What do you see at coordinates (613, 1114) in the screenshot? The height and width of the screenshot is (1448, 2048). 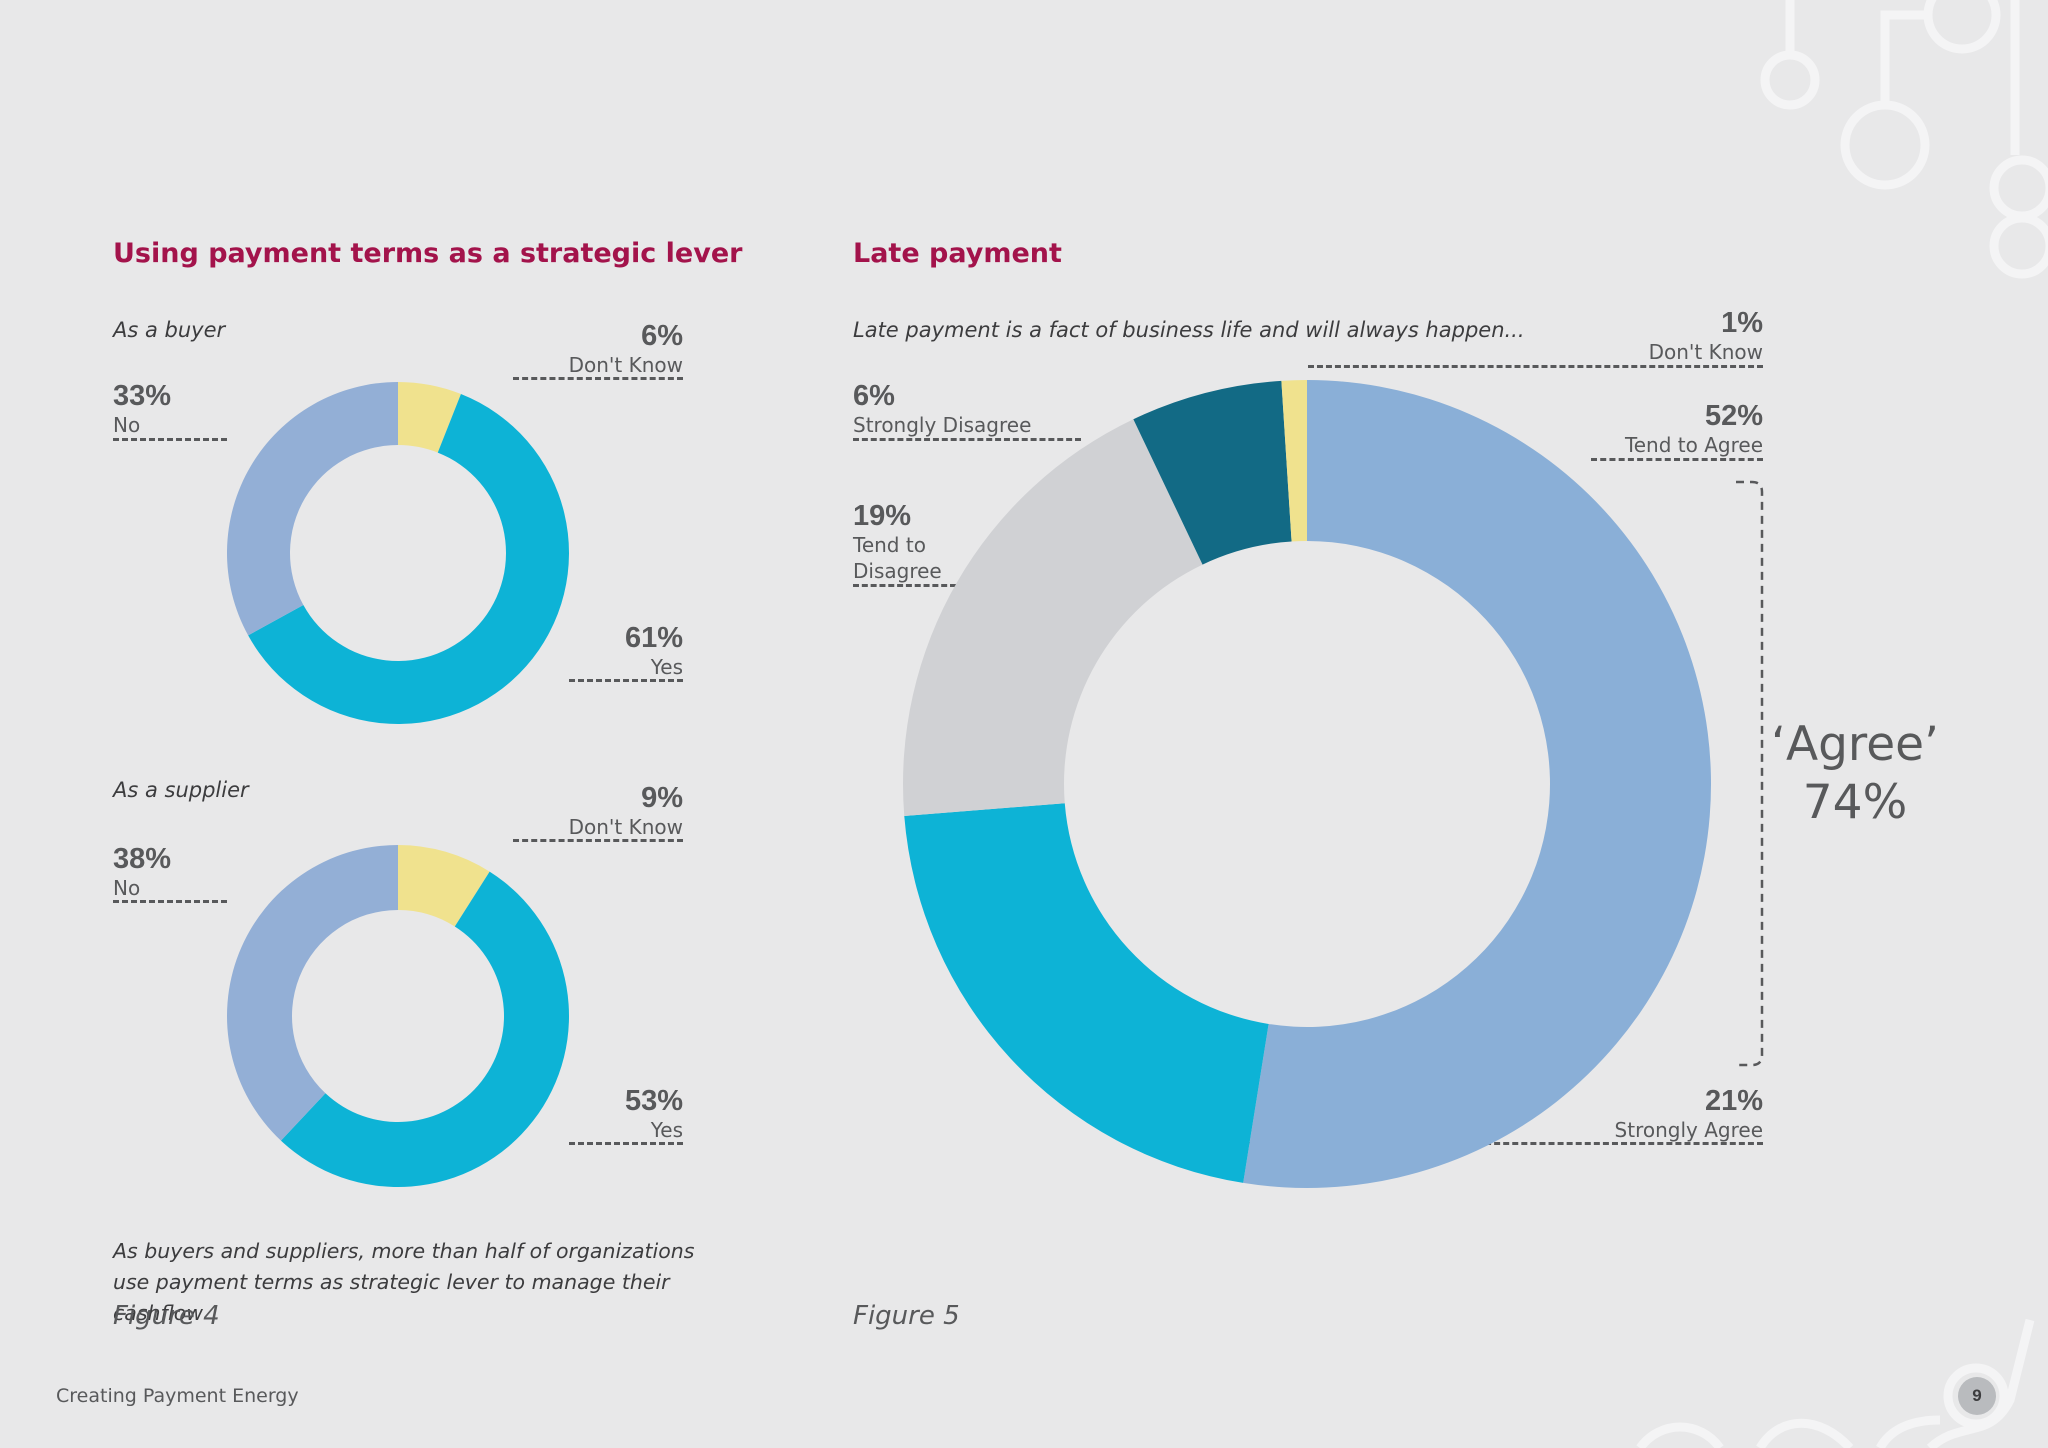 I see `supplier-yes-label: 53% Yes` at bounding box center [613, 1114].